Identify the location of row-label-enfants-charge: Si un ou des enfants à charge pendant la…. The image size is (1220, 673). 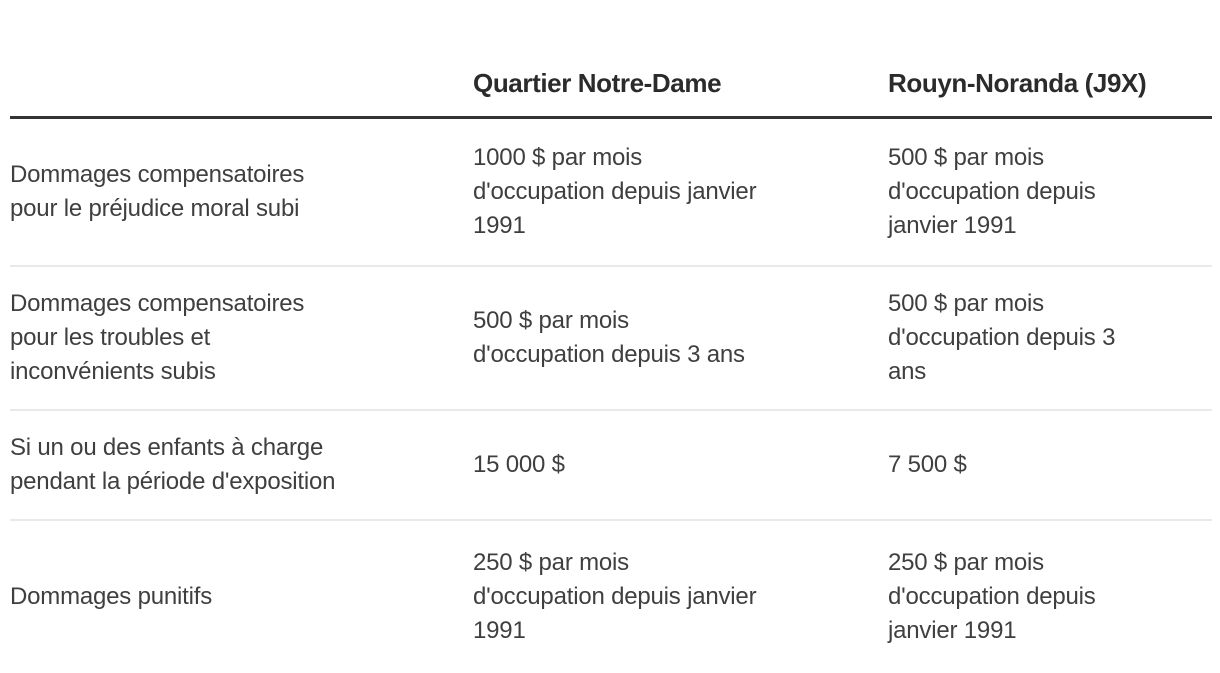
(241, 464).